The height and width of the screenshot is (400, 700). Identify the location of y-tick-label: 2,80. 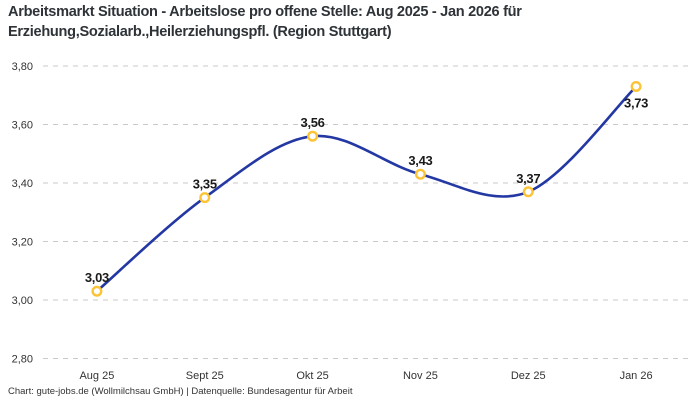
(22, 360).